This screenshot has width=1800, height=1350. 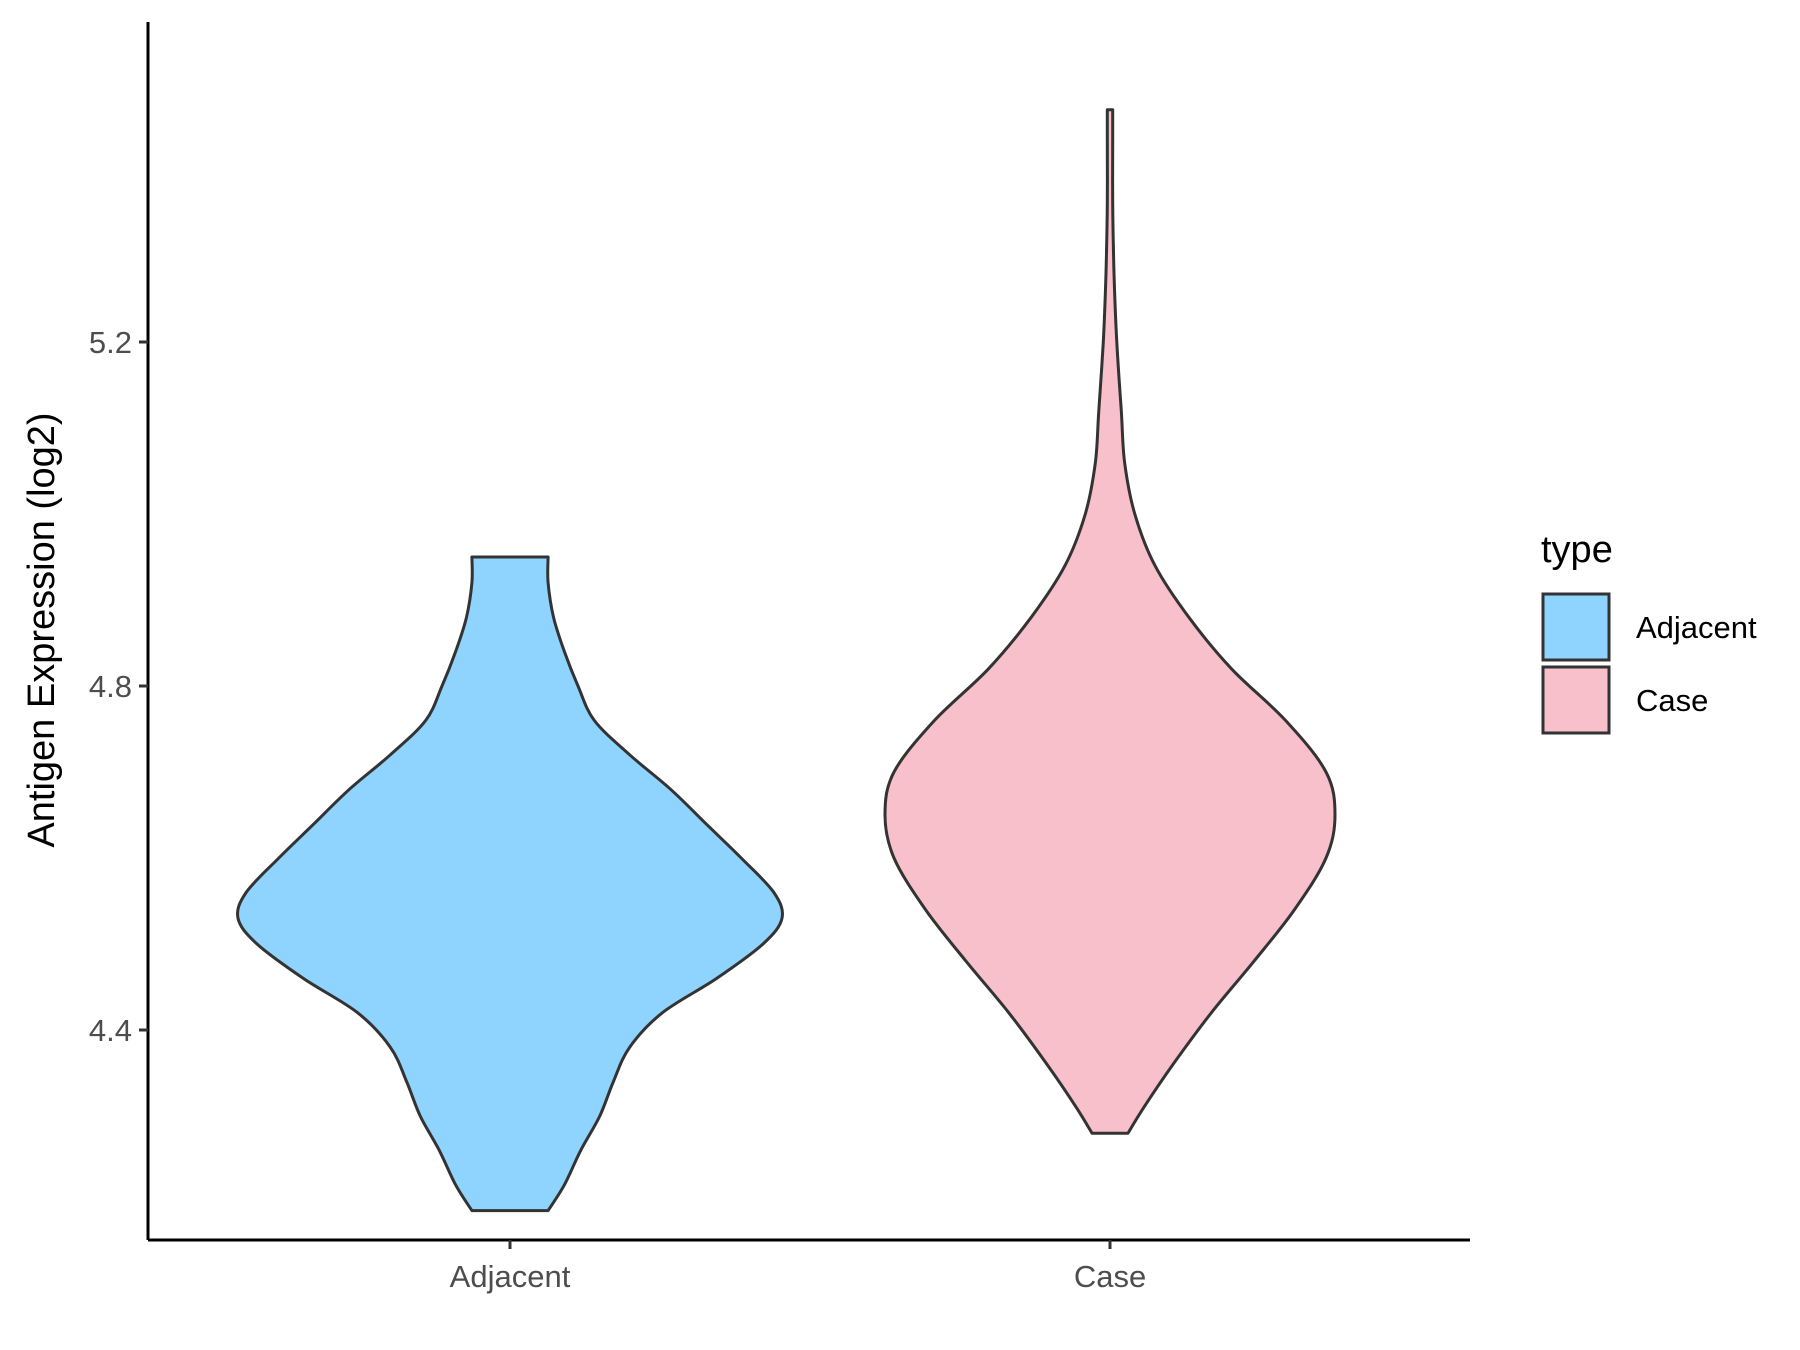 I want to click on y-tick-label: 4.8, so click(x=110, y=686).